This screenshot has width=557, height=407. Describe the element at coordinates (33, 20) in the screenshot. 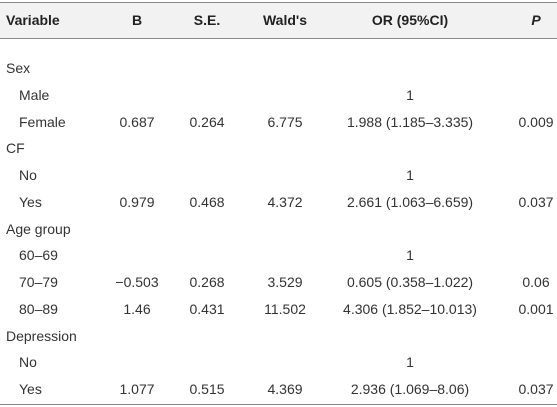

I see `header-cell: Variable` at that location.